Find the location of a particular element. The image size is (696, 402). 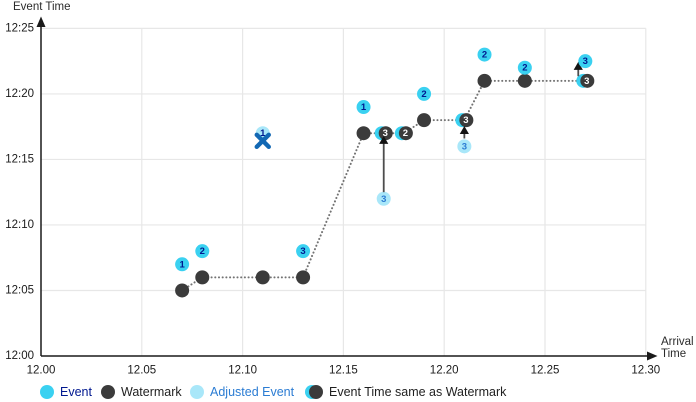

y-tick-label: 12:10 is located at coordinates (19, 225).